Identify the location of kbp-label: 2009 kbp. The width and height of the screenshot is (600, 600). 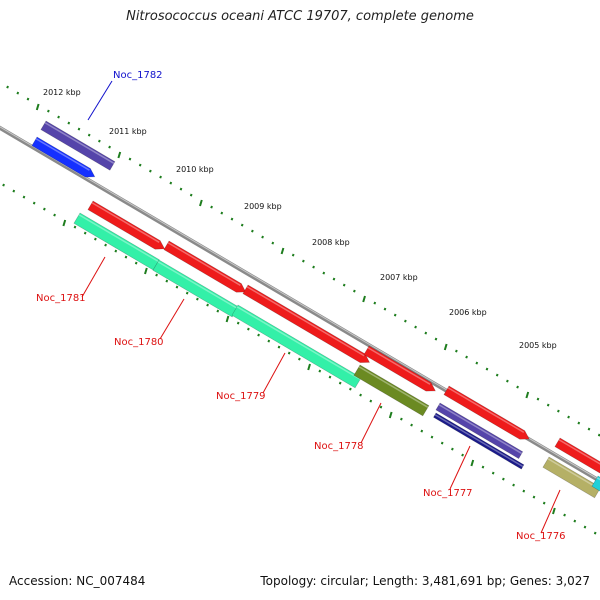
(263, 206).